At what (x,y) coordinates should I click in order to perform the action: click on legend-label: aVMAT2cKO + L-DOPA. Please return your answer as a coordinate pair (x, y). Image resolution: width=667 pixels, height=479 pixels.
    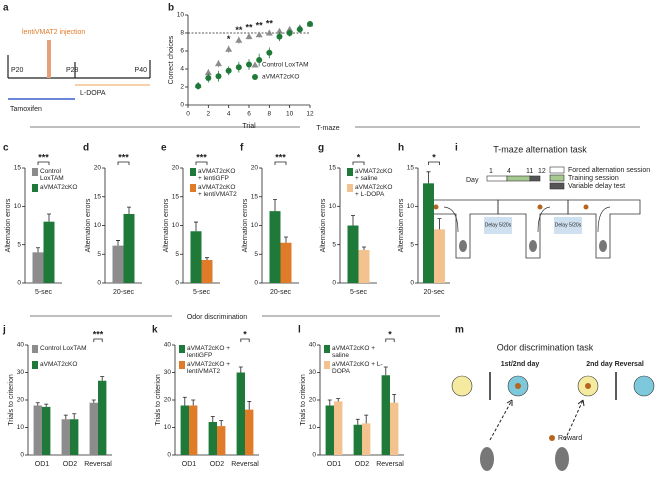
    Looking at the image, I should click on (357, 368).